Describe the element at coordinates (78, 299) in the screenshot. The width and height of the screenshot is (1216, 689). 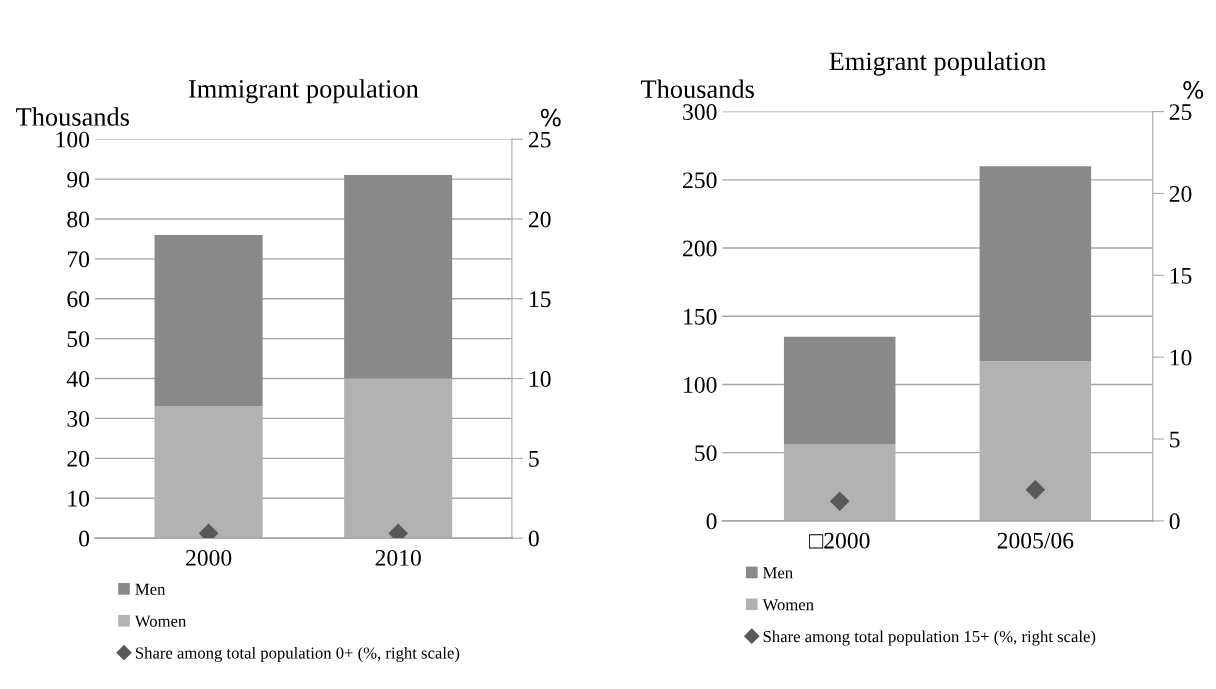
I see `y-tick-label: 60` at that location.